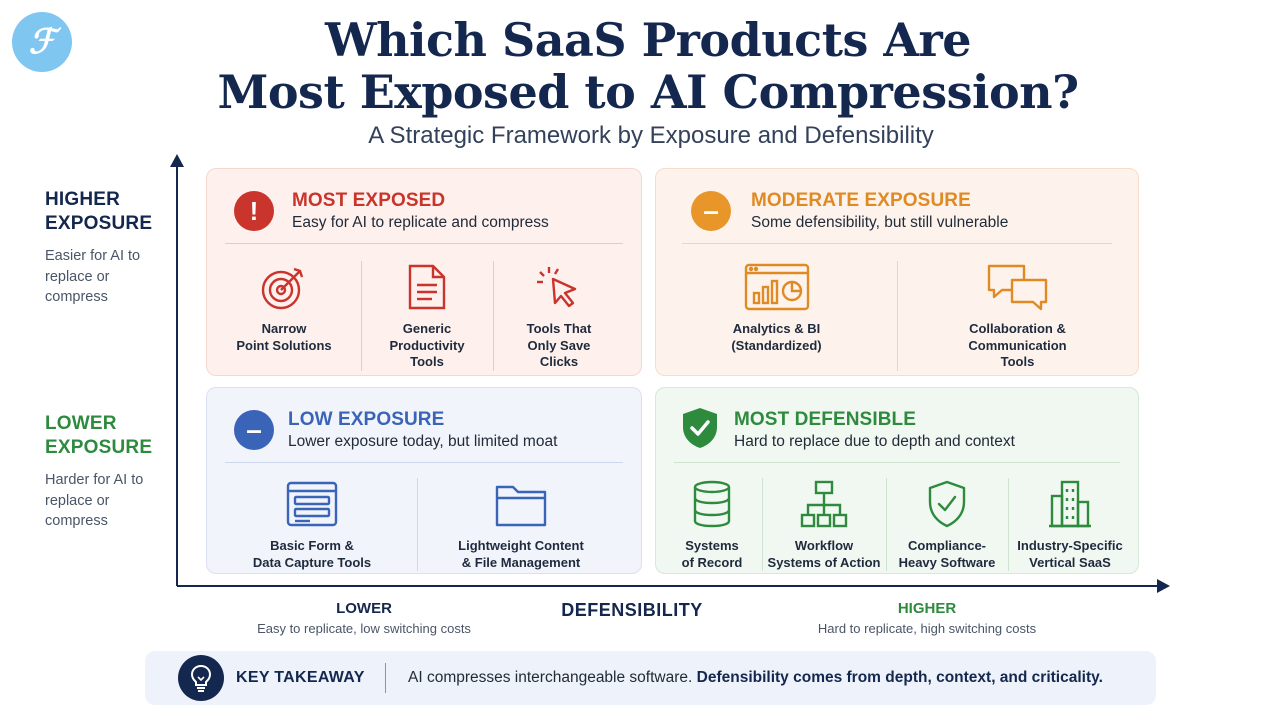 This screenshot has height=720, width=1280. What do you see at coordinates (712, 504) in the screenshot?
I see `database-icon` at bounding box center [712, 504].